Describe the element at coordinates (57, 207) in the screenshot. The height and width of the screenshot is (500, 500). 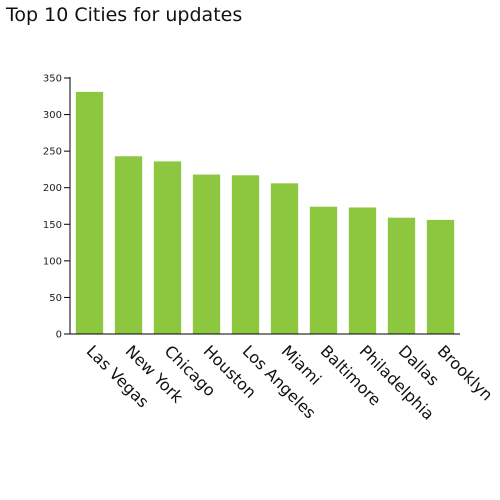
I see `y-axis: 0 50 100 150 200 250 300 350` at that location.